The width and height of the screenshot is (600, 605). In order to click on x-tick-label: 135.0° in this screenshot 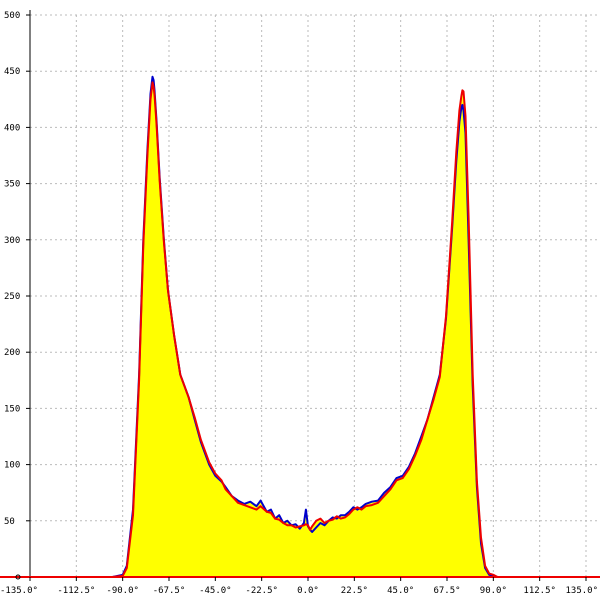, I will do `click(581, 591)`.